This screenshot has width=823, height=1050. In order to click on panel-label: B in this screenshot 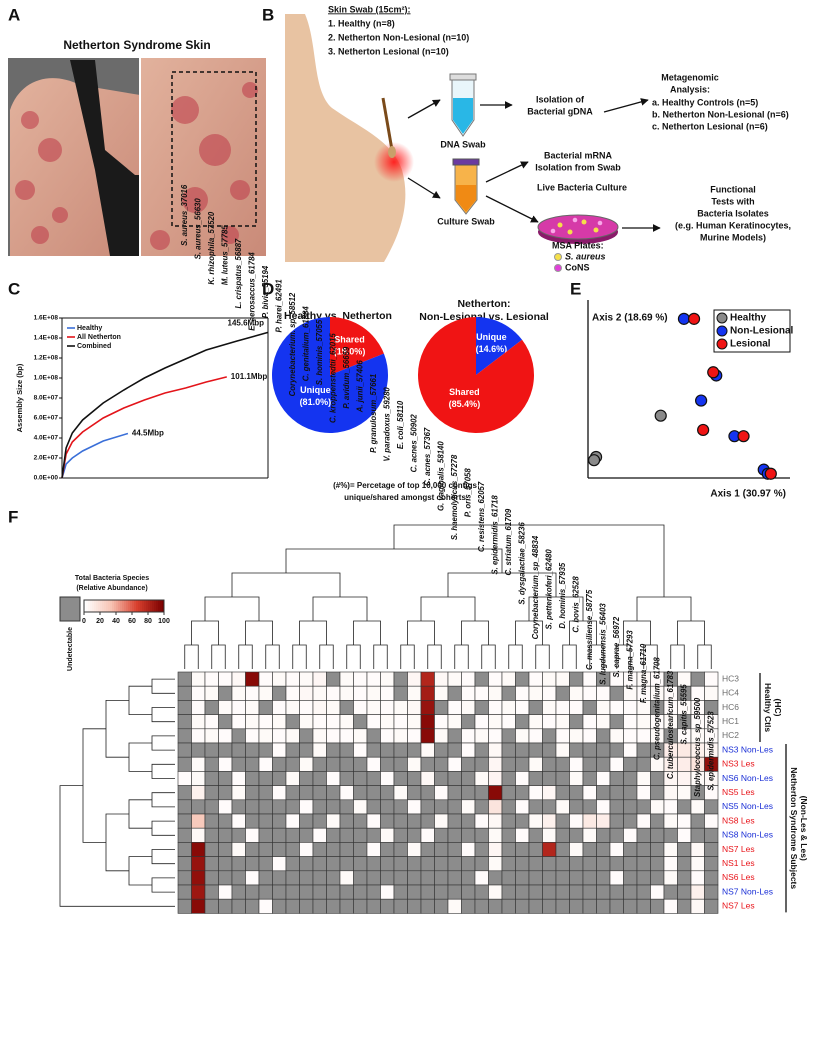, I will do `click(268, 14)`.